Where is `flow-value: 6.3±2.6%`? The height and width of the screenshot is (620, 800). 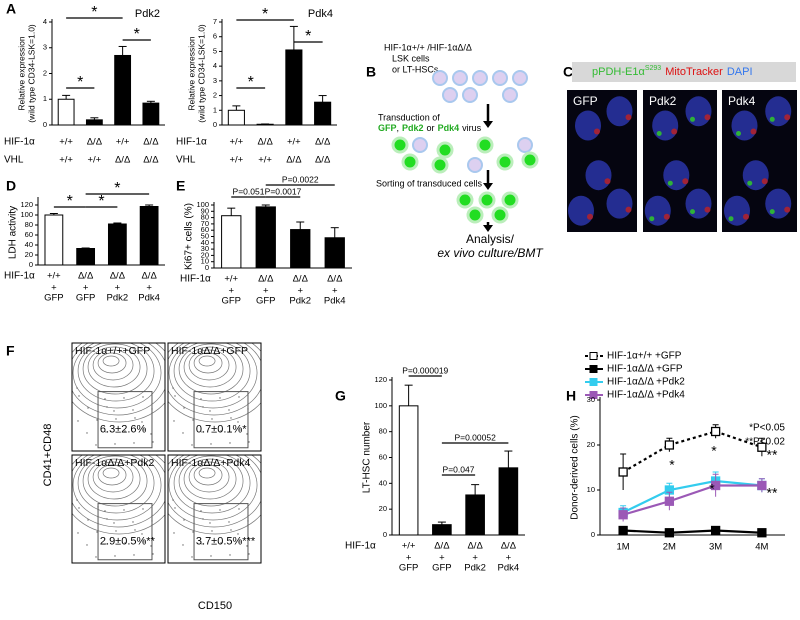 flow-value: 6.3±2.6% is located at coordinates (123, 429).